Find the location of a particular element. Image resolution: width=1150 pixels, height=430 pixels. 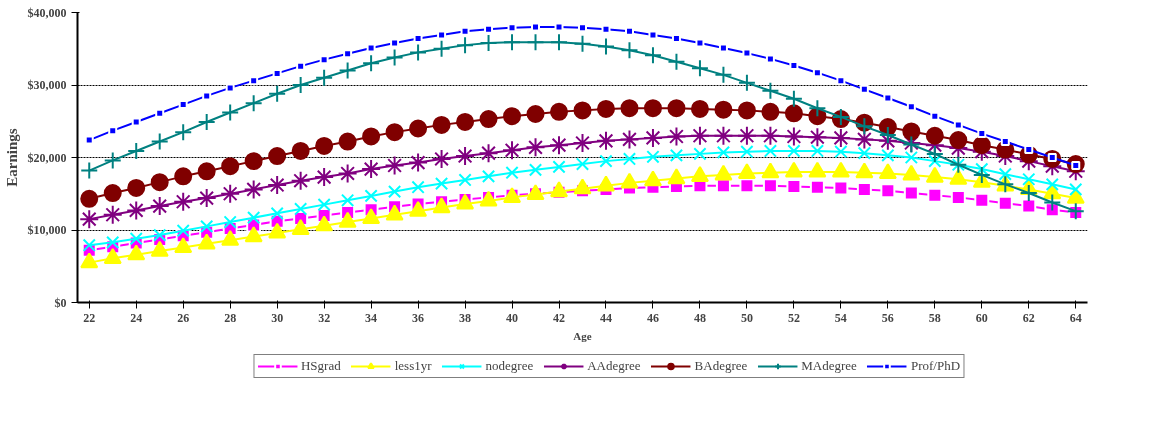

x-tick-label: 48 is located at coordinates (699, 317).